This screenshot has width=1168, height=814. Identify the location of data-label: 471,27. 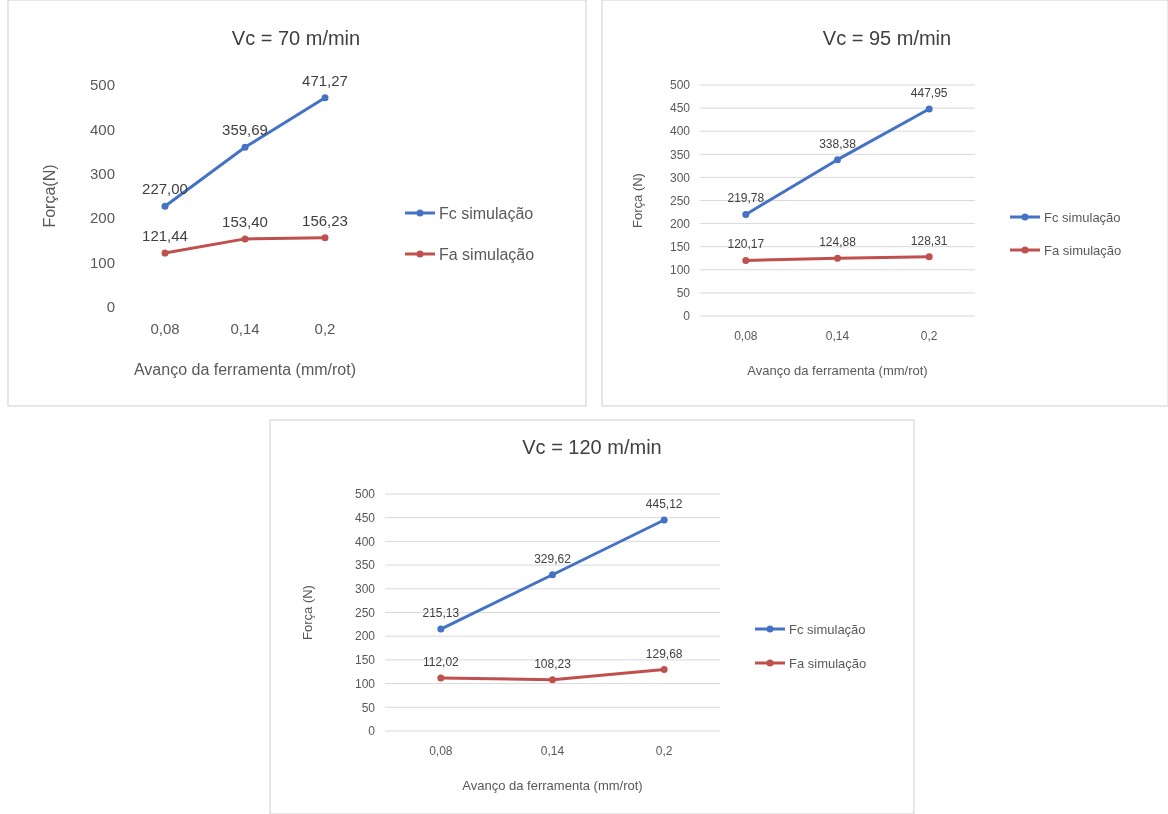
(325, 80).